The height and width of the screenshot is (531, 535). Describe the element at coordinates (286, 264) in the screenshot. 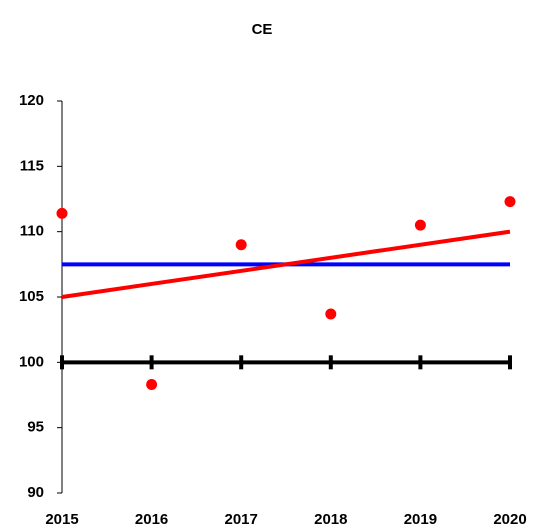

I see `line` at that location.